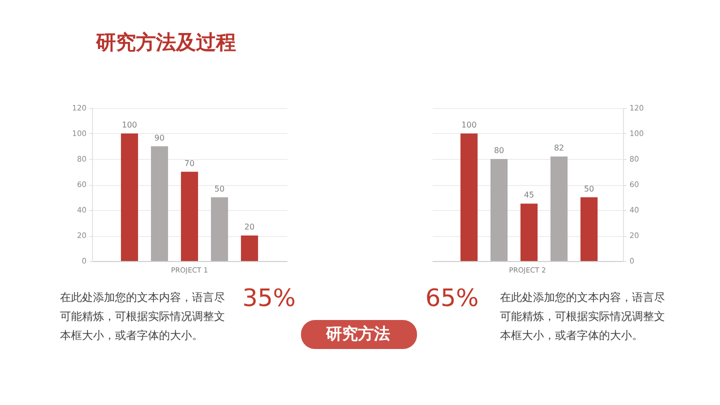 The width and height of the screenshot is (720, 405). I want to click on data-label: 80, so click(499, 150).